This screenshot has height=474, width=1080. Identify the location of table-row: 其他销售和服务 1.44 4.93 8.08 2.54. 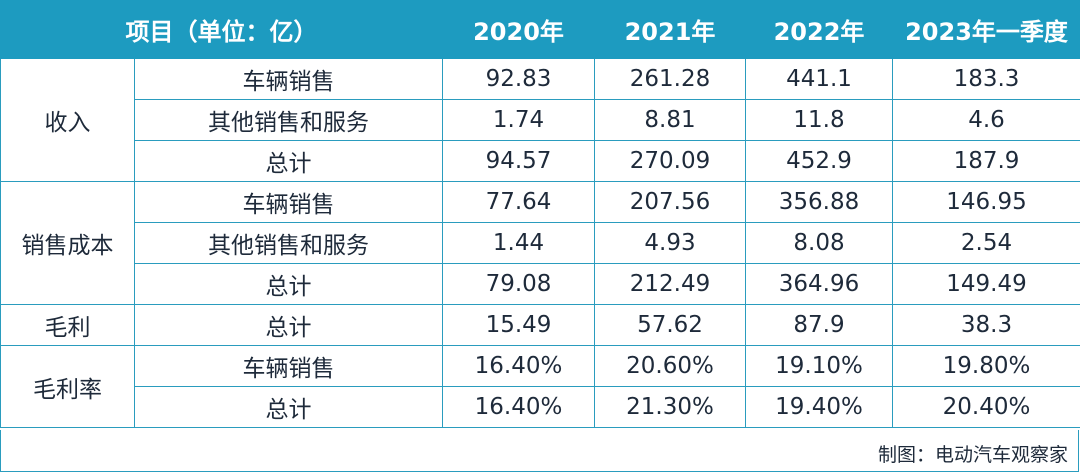
(540, 243).